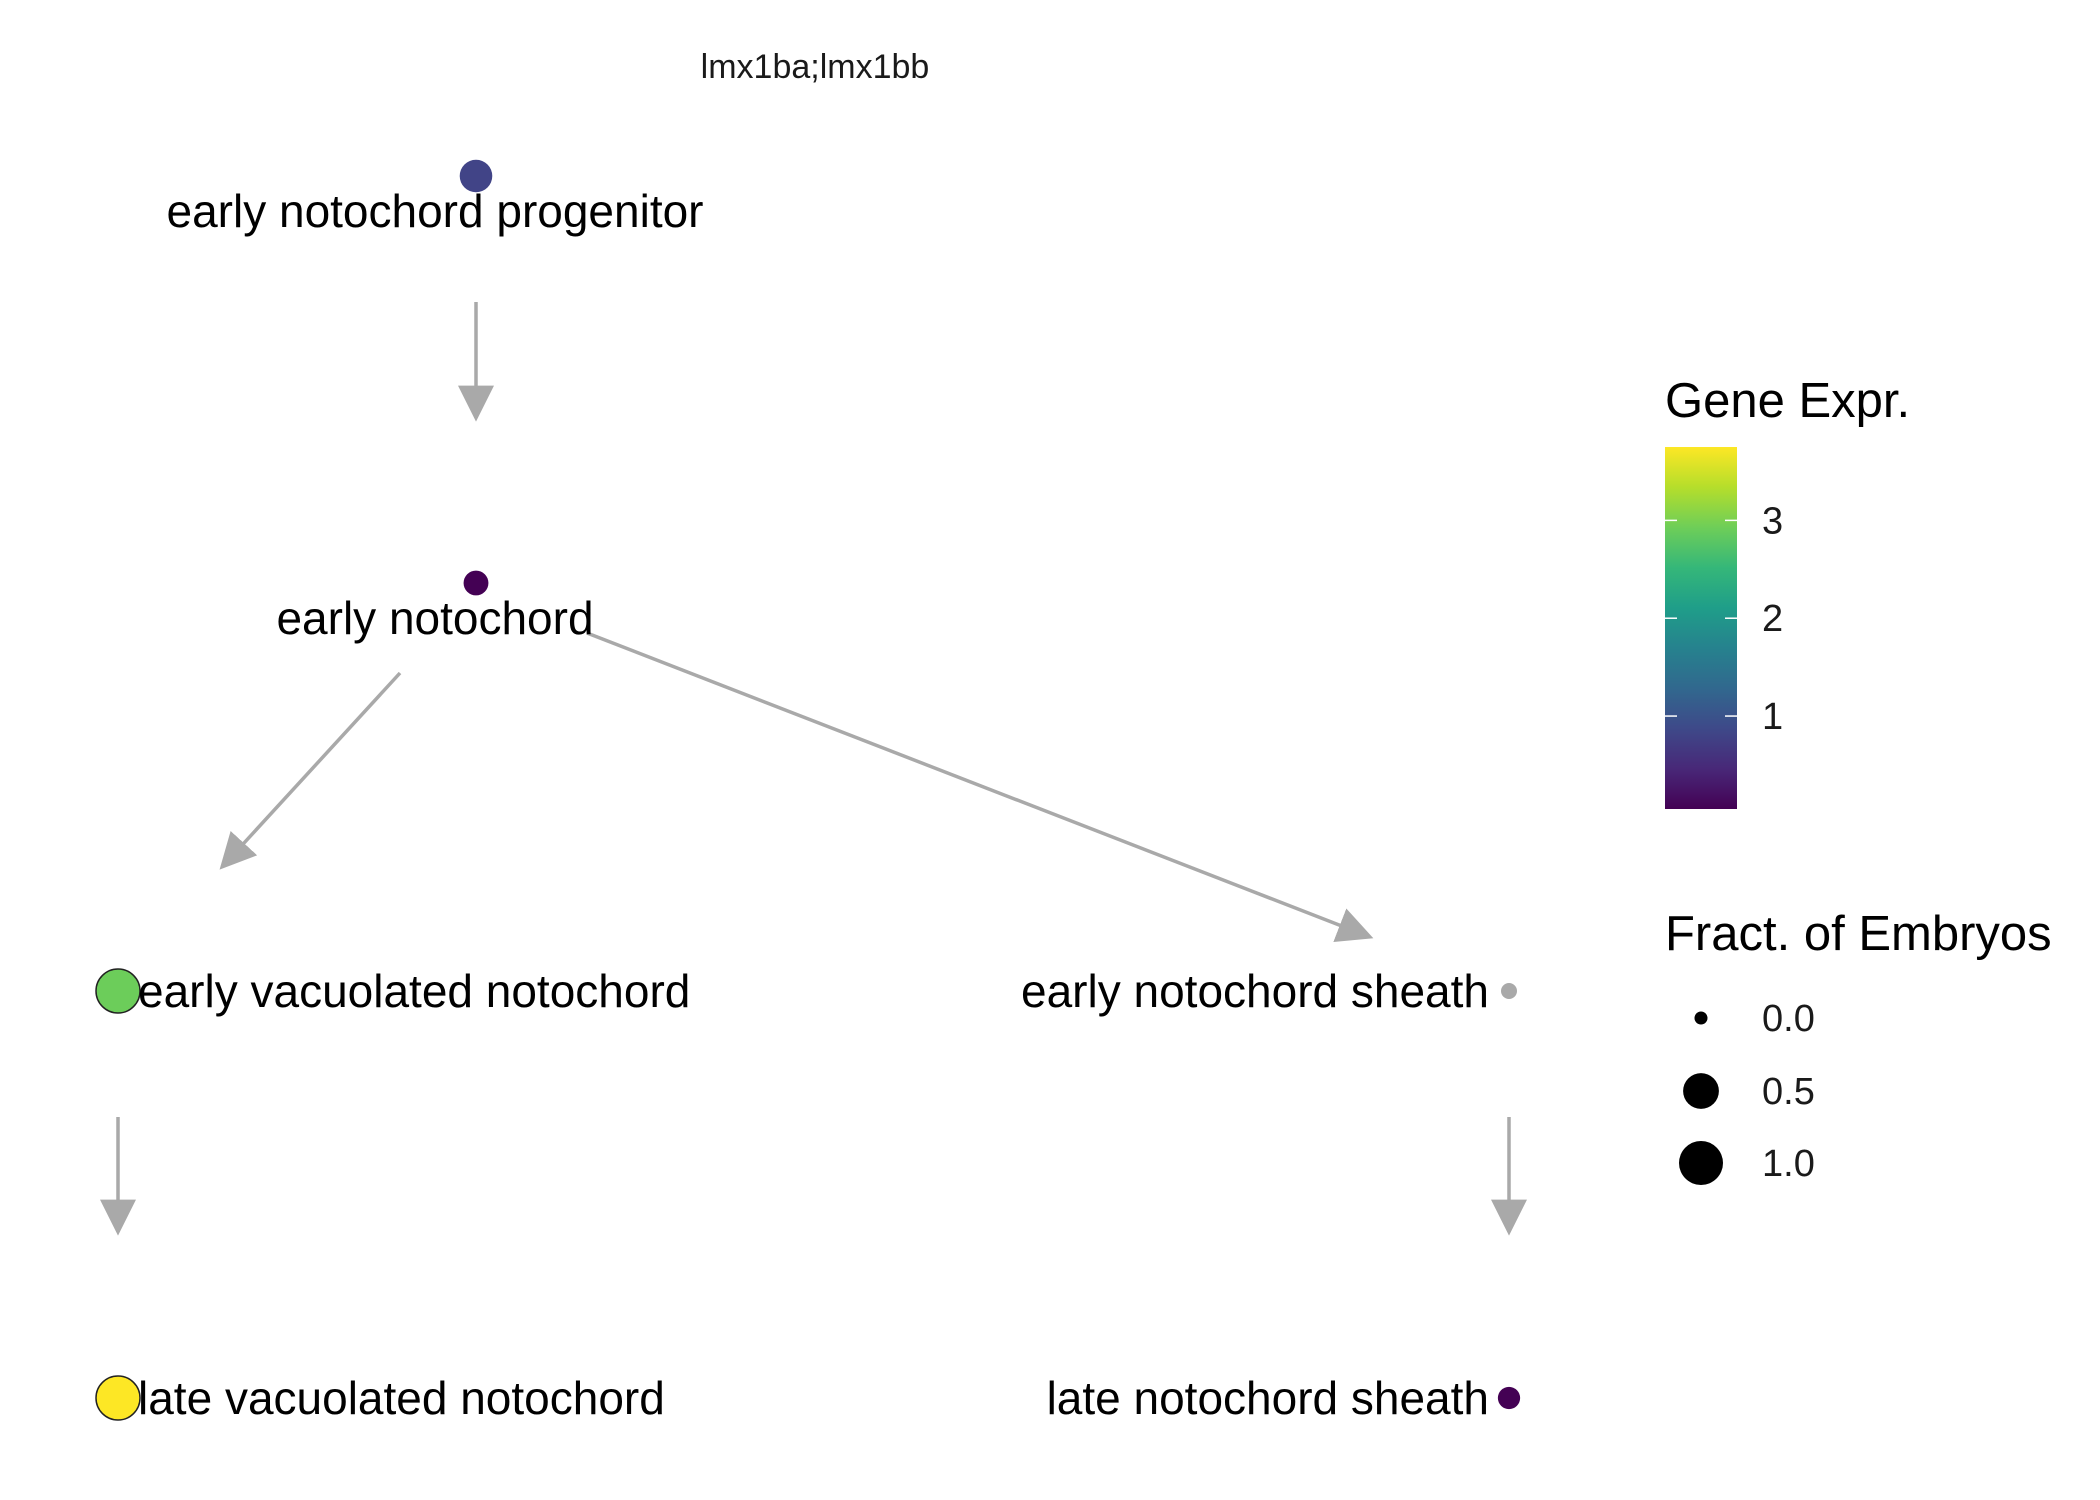 The height and width of the screenshot is (1500, 2100). What do you see at coordinates (1787, 591) in the screenshot?
I see `color-legend: Gene Expr. 1 2 3` at bounding box center [1787, 591].